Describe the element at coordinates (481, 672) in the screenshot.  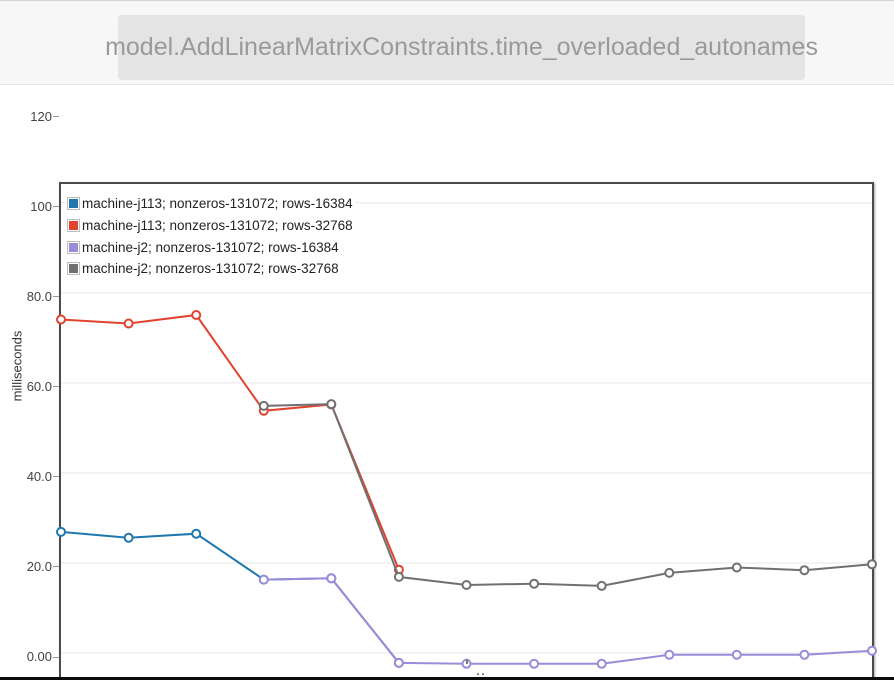
I see `x-axis-clipped-label: ..` at that location.